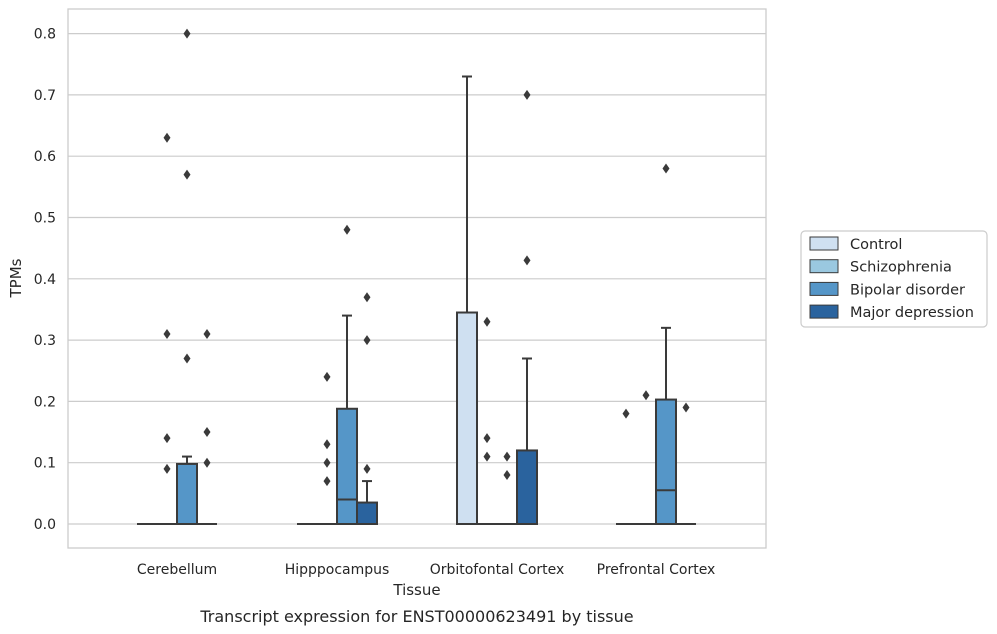  What do you see at coordinates (45, 402) in the screenshot?
I see `y-tick-label: 0.2` at bounding box center [45, 402].